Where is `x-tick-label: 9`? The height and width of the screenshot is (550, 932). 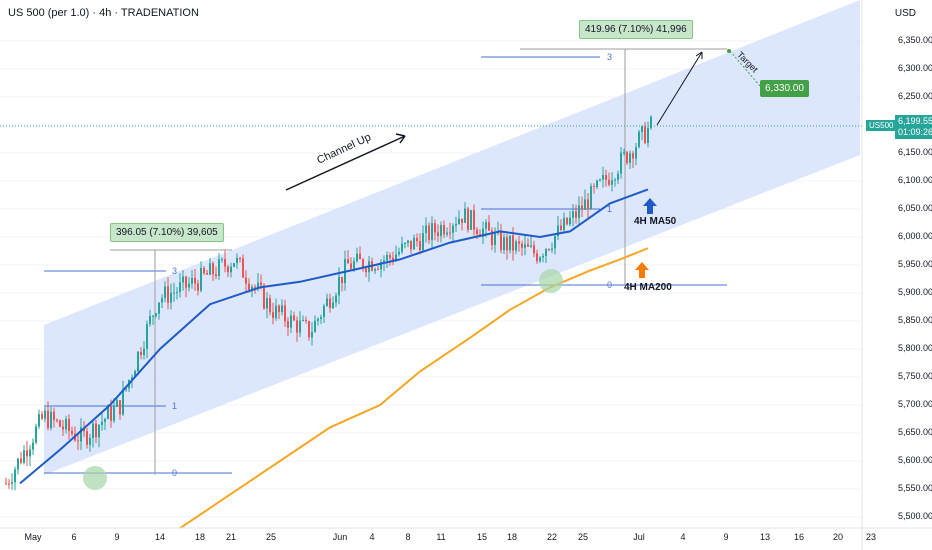 x-tick-label: 9 is located at coordinates (117, 537).